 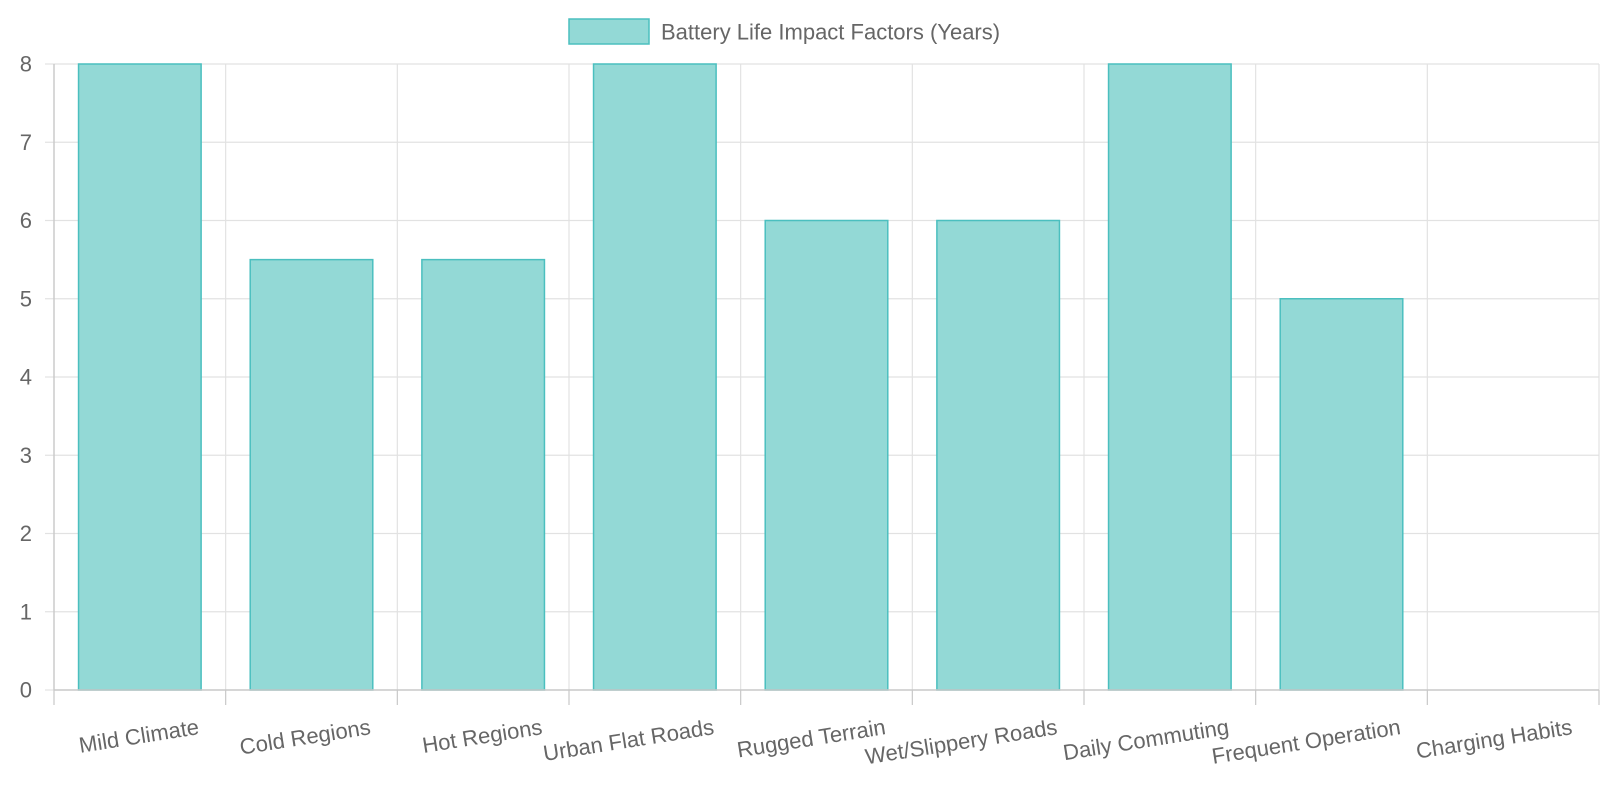 What do you see at coordinates (26, 533) in the screenshot?
I see `y-tick-label: 2` at bounding box center [26, 533].